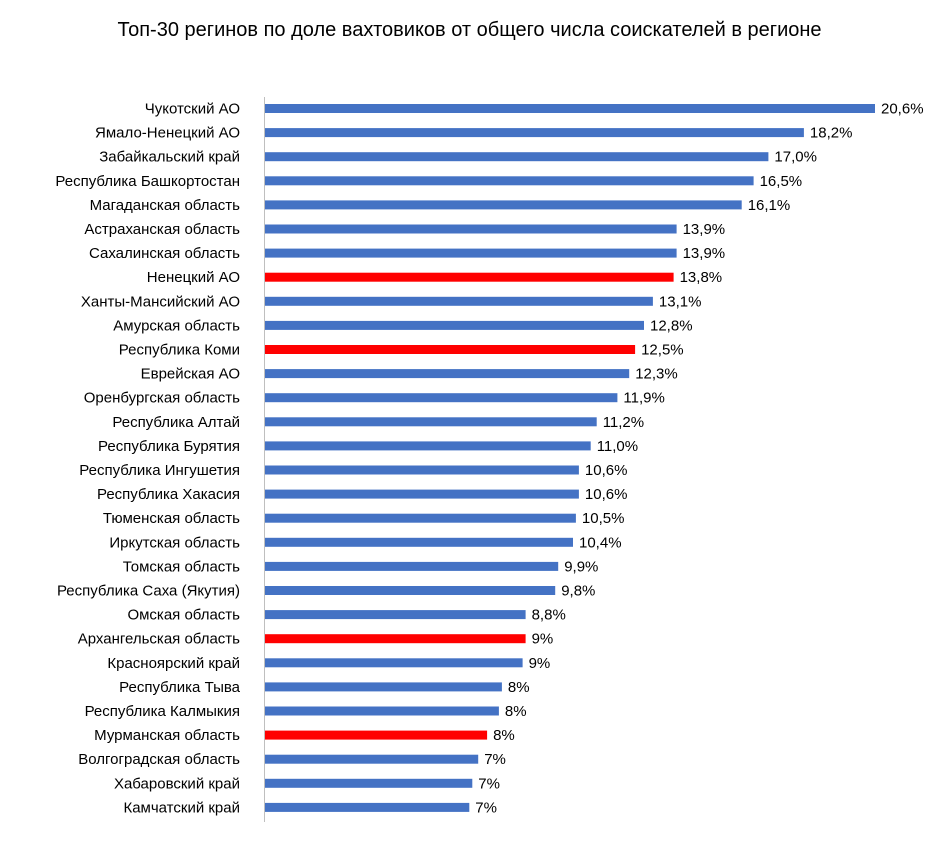 The height and width of the screenshot is (845, 939). Describe the element at coordinates (656, 374) in the screenshot. I see `data-label: 12,3%` at that location.